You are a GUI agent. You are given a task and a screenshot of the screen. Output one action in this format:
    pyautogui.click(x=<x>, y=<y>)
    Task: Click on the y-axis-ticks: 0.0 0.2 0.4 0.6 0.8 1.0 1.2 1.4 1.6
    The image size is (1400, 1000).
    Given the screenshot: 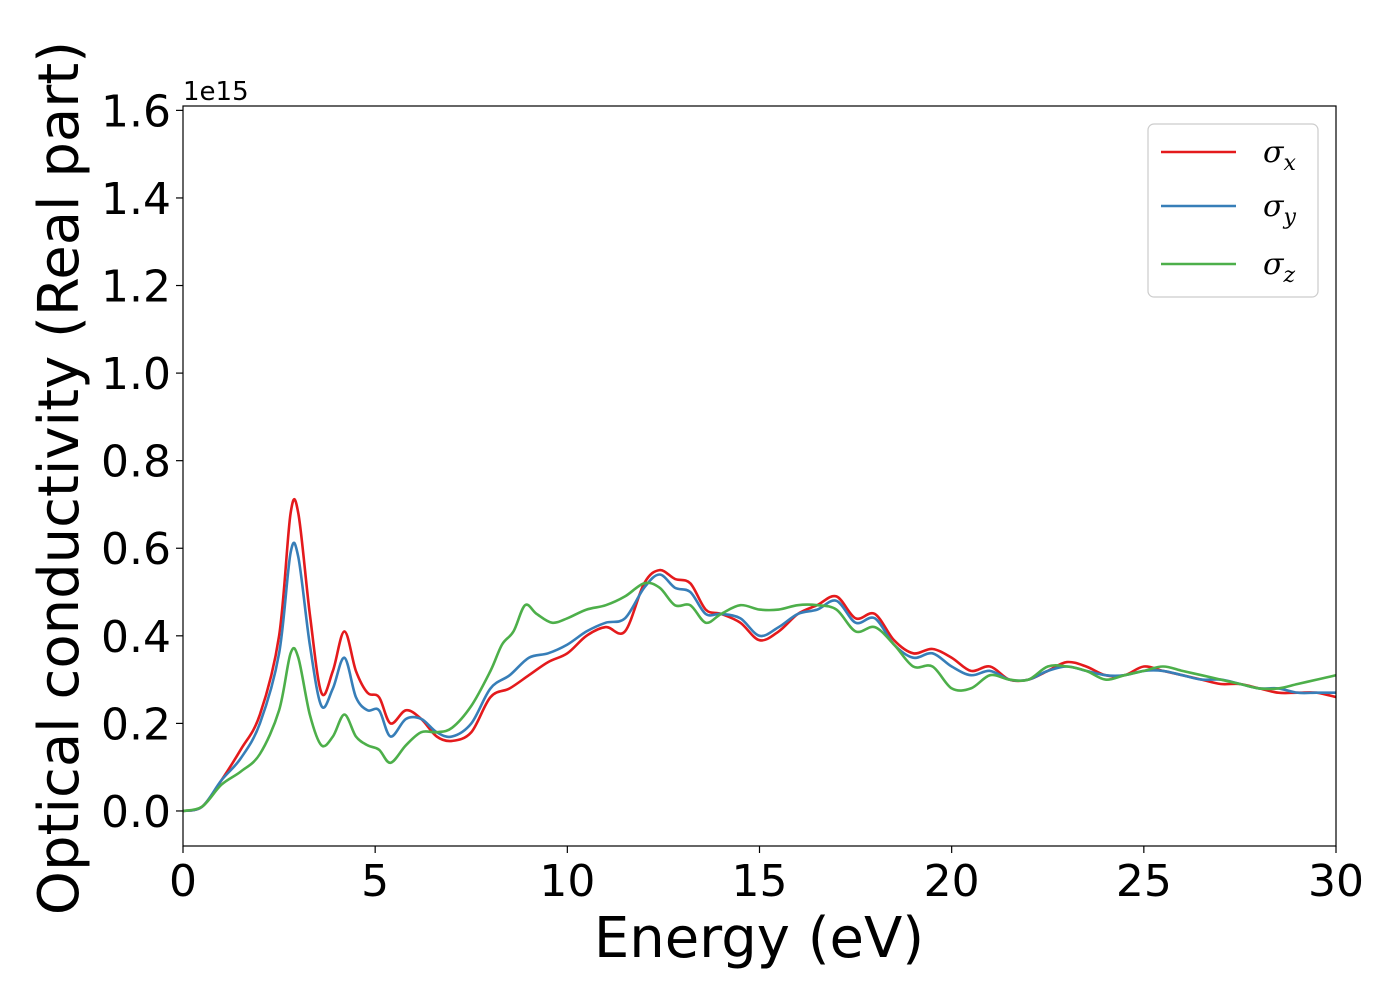 What is the action you would take?
    pyautogui.click(x=142, y=462)
    